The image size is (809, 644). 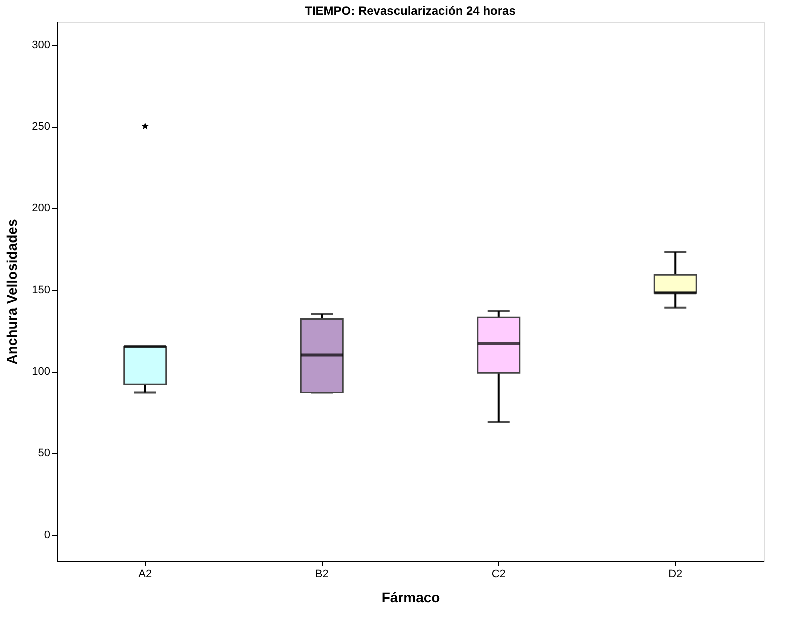 I want to click on x-axis-title: Fármaco, so click(x=411, y=598).